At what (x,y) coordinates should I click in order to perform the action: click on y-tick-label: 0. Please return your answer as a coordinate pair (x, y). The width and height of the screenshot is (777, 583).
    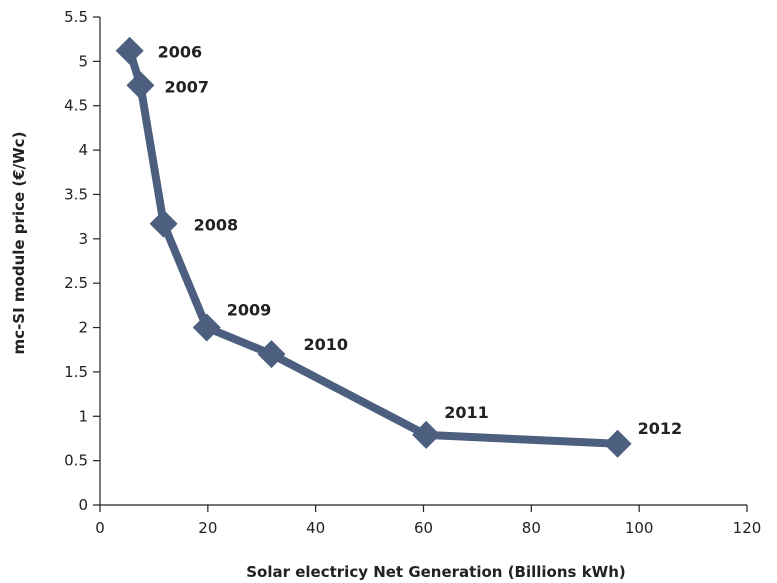
    Looking at the image, I should click on (83, 505).